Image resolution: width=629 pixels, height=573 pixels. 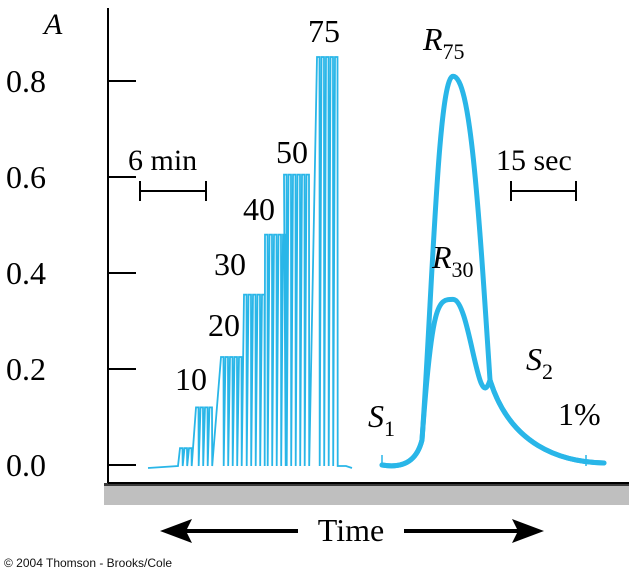 What do you see at coordinates (324, 31) in the screenshot?
I see `group-label: 75` at bounding box center [324, 31].